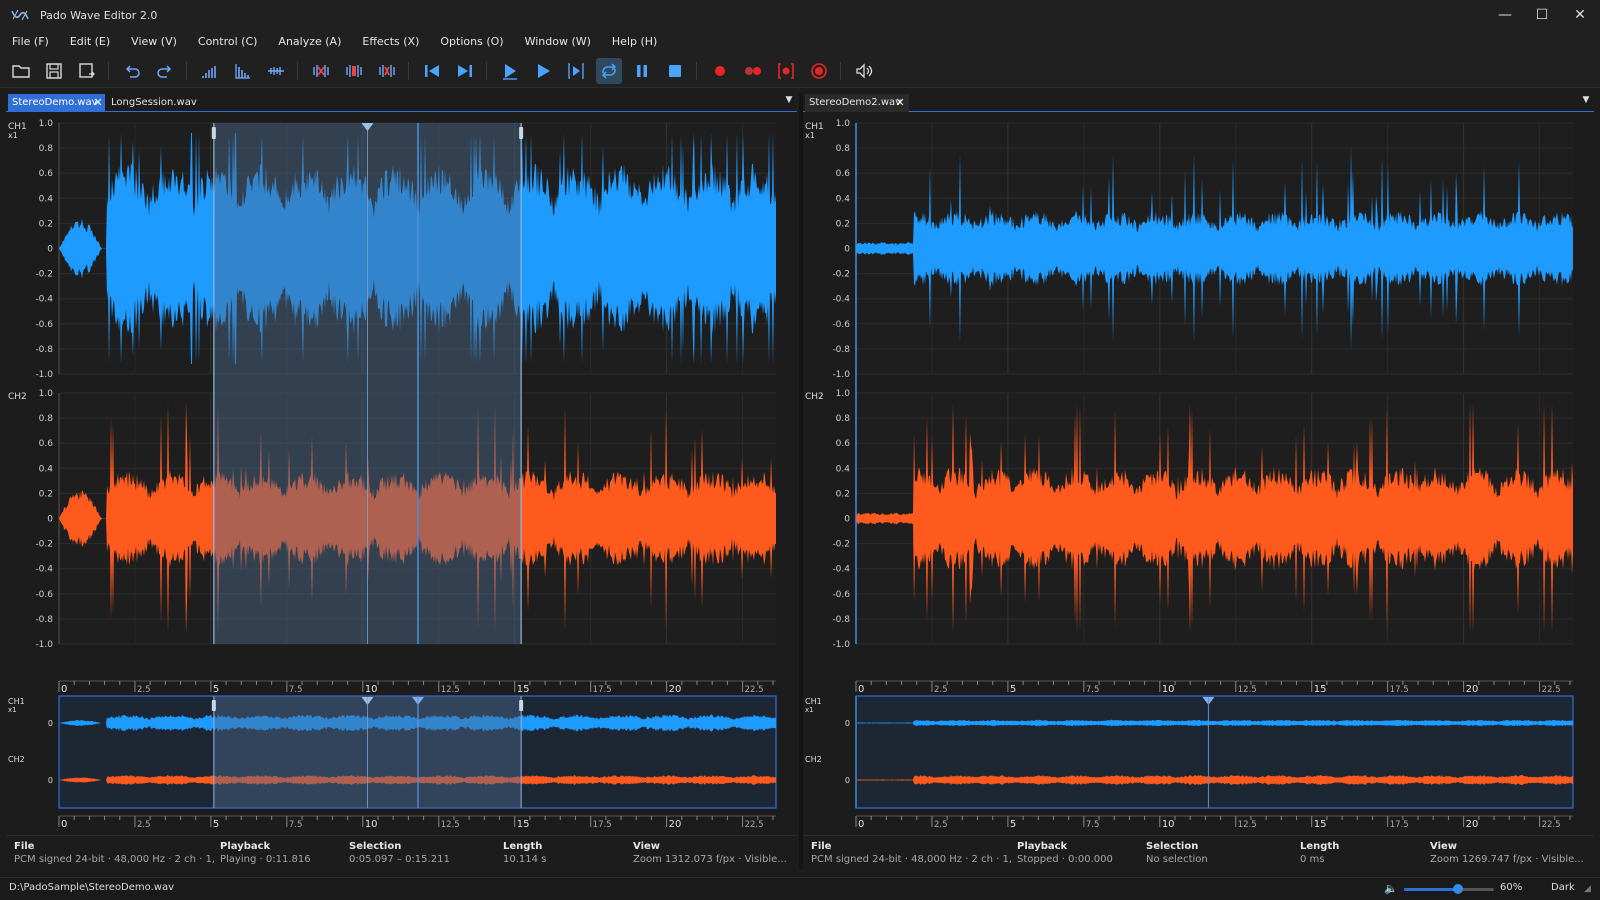 This screenshot has height=900, width=1600. What do you see at coordinates (99, 15) in the screenshot?
I see `app-title: Pado Wave Editor 2.0` at bounding box center [99, 15].